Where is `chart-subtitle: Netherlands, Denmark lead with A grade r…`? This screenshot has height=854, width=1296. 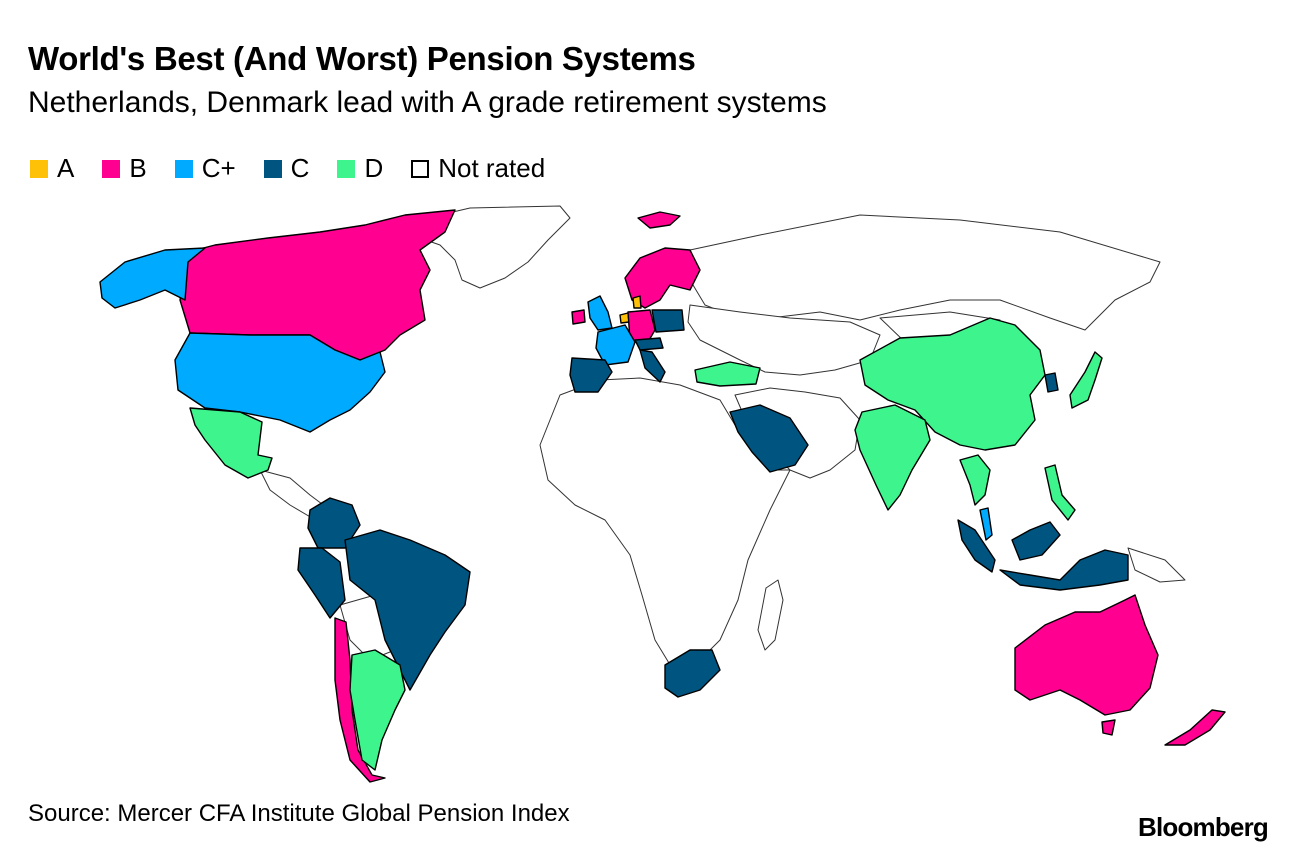 chart-subtitle: Netherlands, Denmark lead with A grade r… is located at coordinates (427, 102).